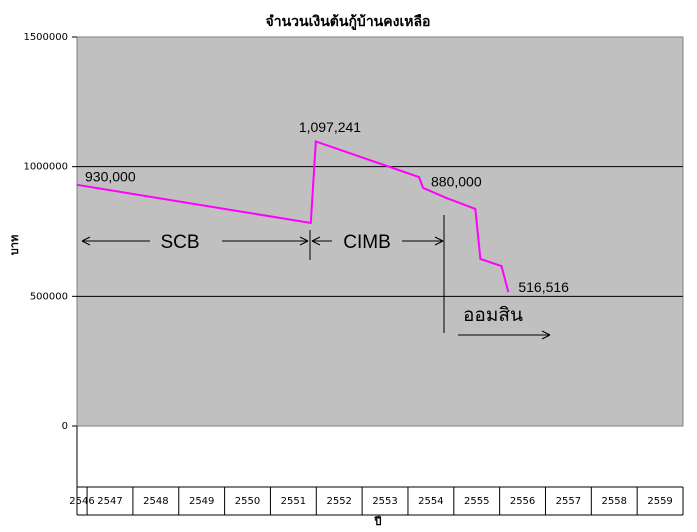 This screenshot has height=532, width=697. What do you see at coordinates (247, 501) in the screenshot?
I see `x-tick-label: 2550` at bounding box center [247, 501].